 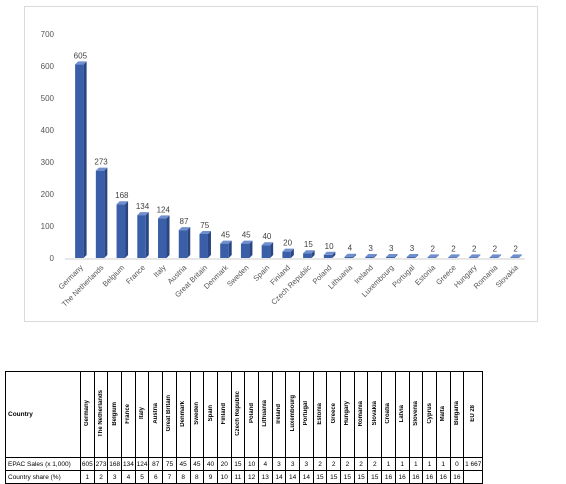 I want to click on table-cell: 10, so click(x=251, y=464).